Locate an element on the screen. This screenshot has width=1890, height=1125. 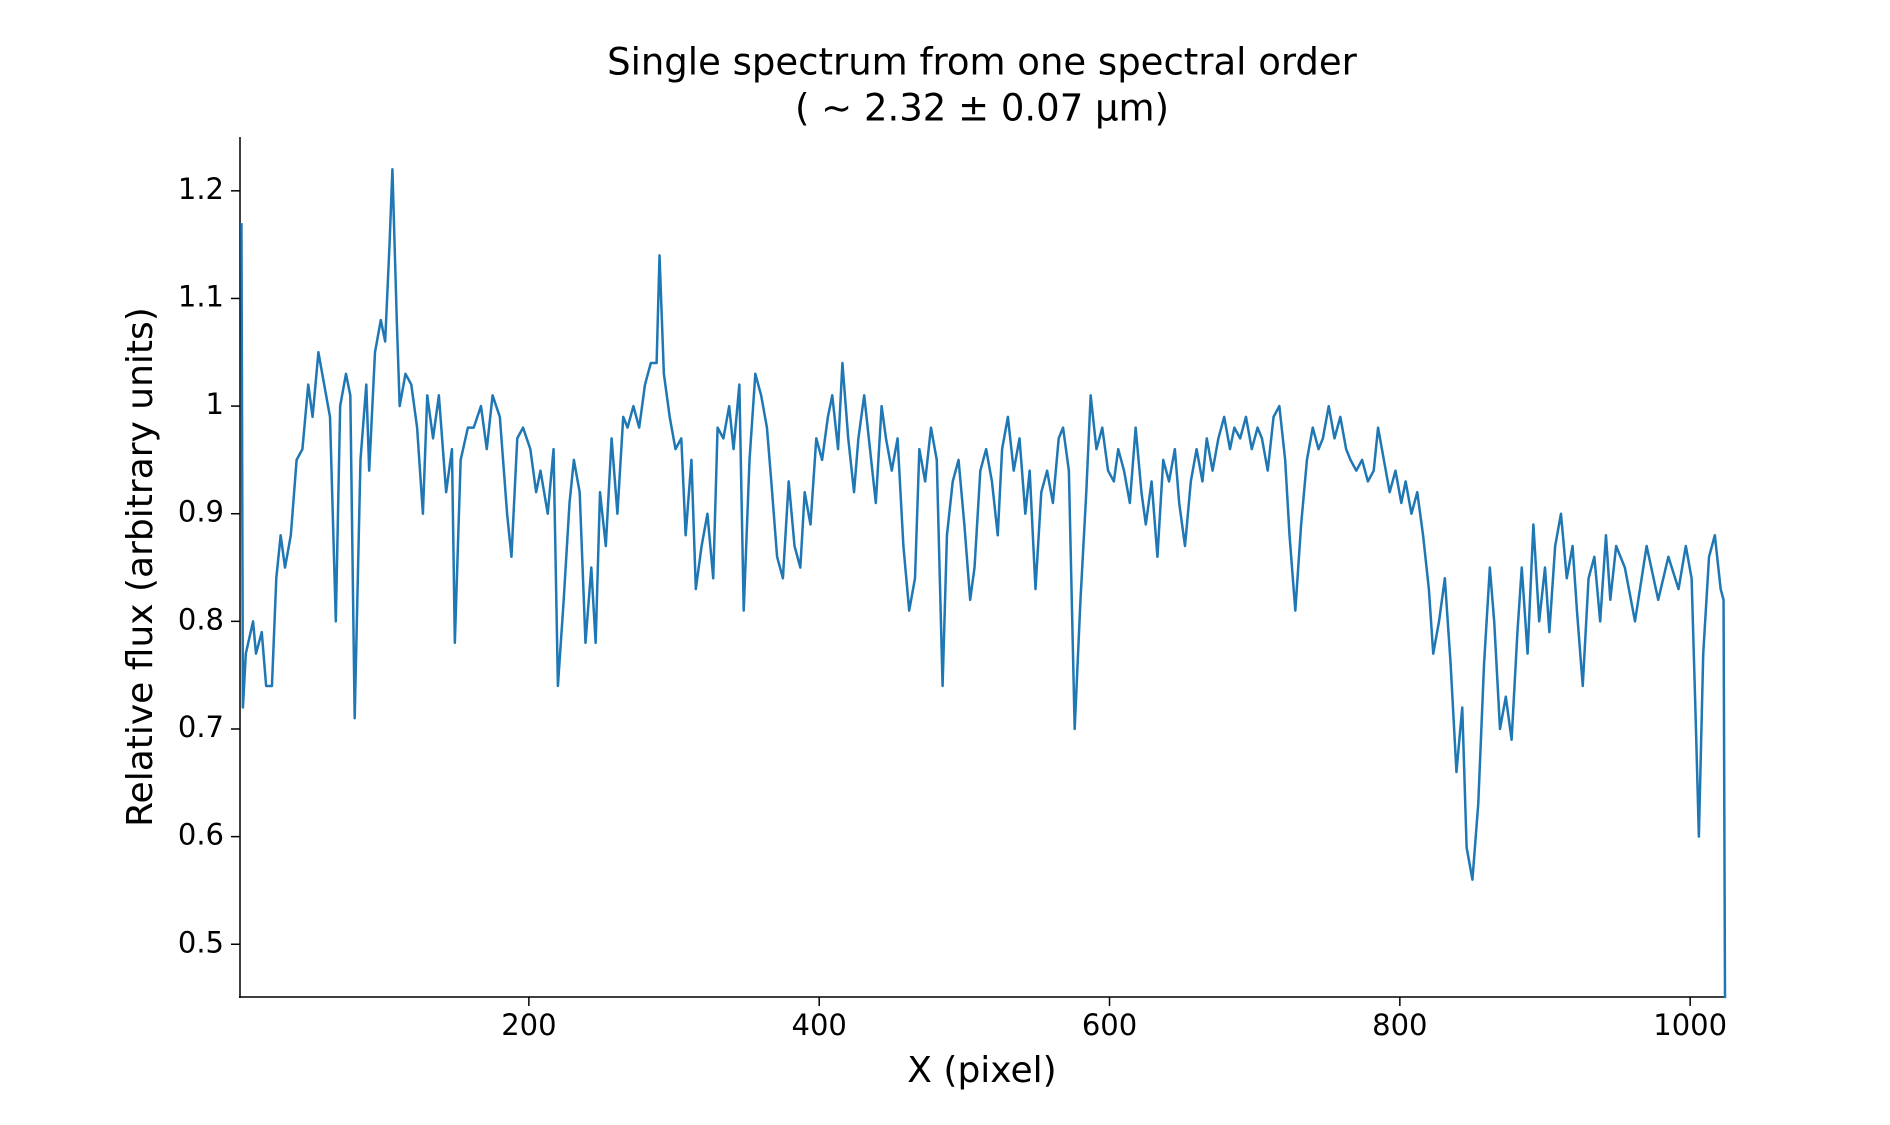
y-tick-label: 0.8 is located at coordinates (201, 619).